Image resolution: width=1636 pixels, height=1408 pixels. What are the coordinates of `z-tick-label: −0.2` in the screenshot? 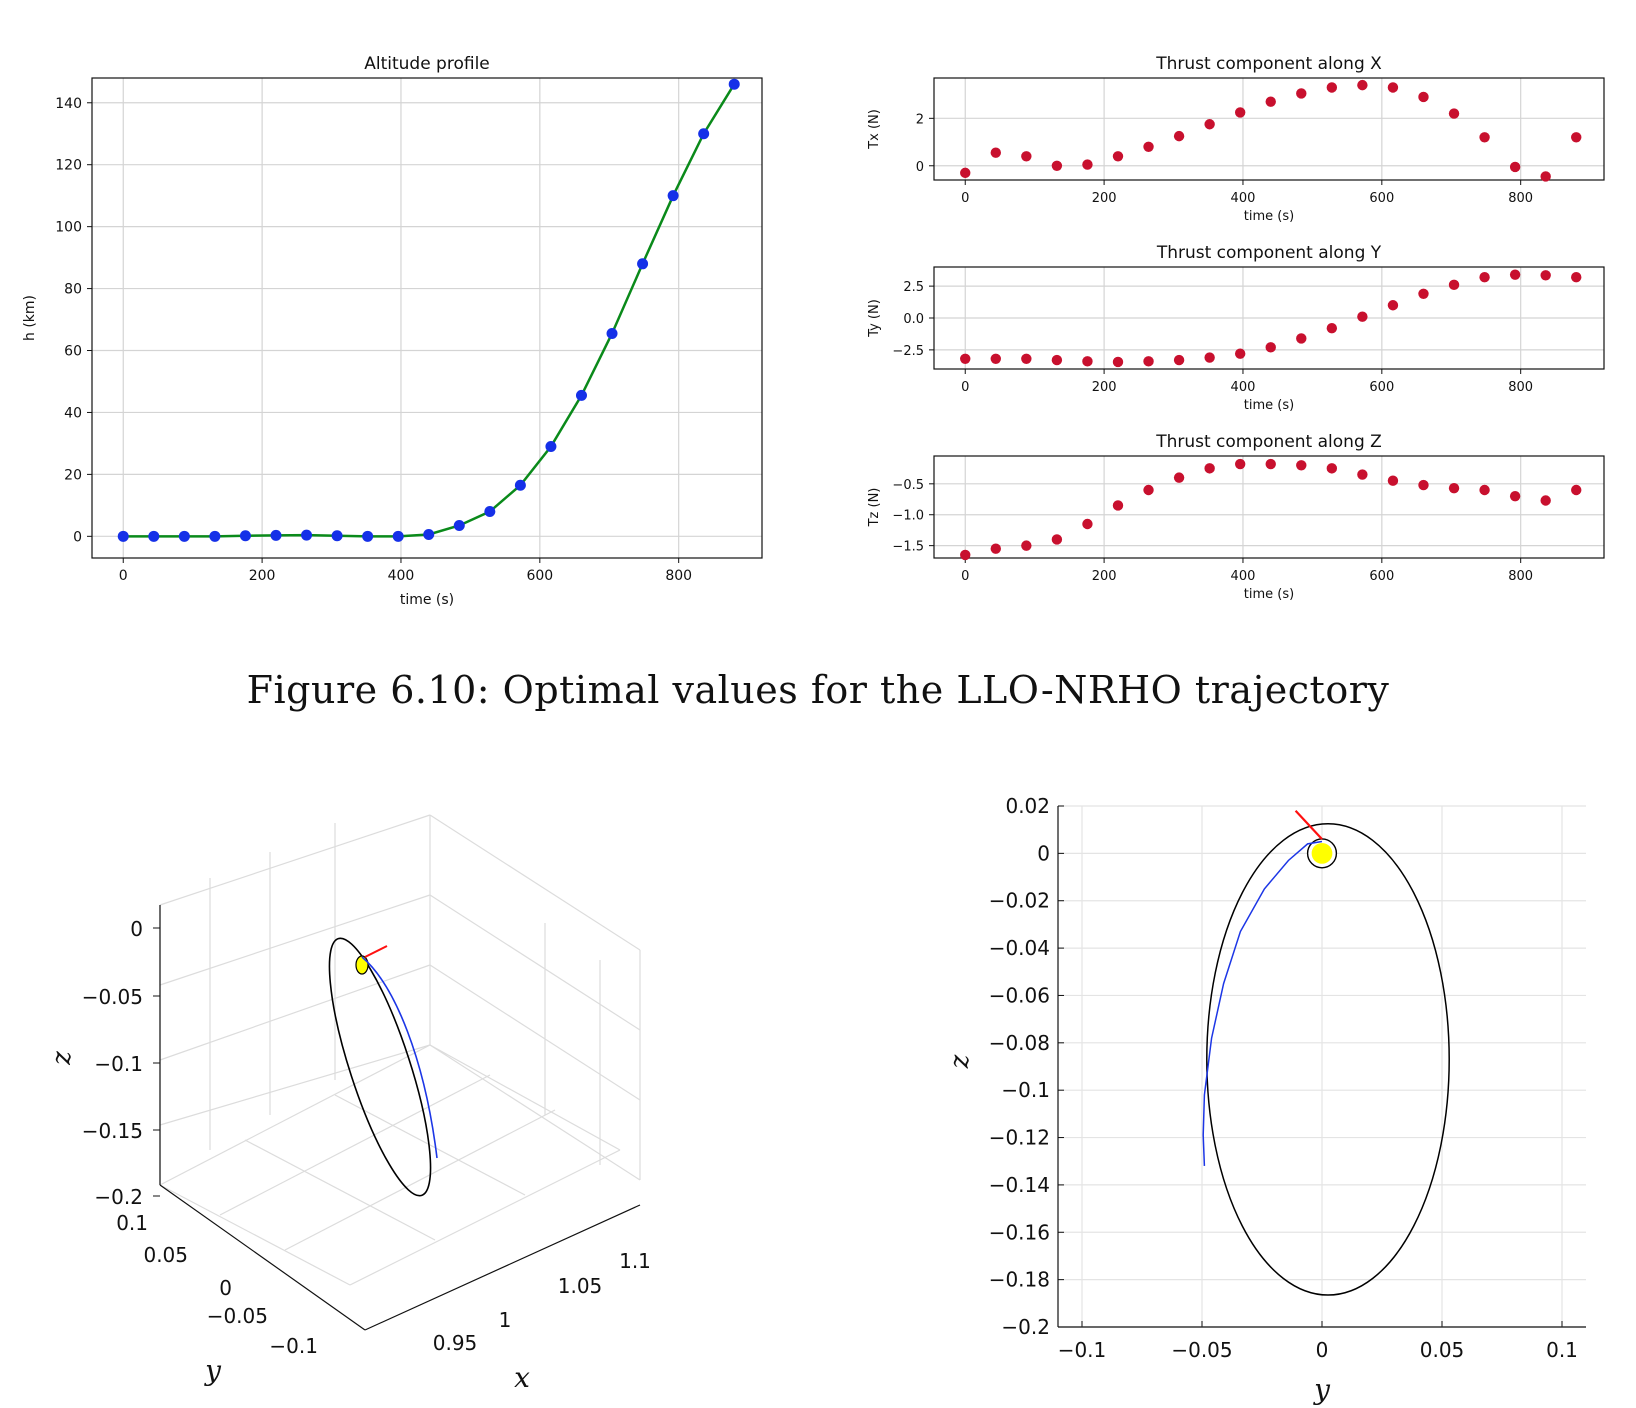 It's located at (118, 1197).